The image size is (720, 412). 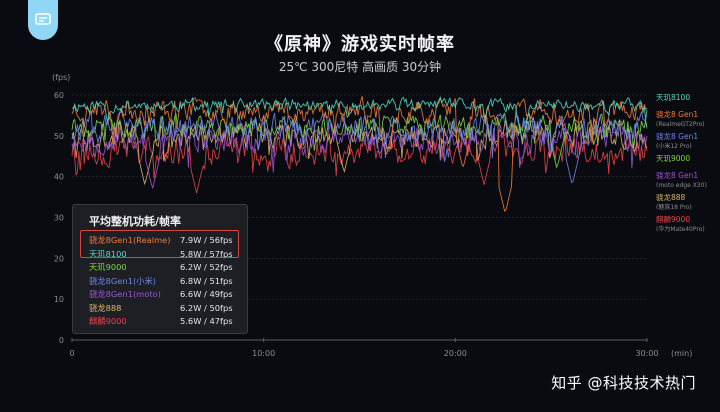 I want to click on highlight-box, so click(x=159, y=244).